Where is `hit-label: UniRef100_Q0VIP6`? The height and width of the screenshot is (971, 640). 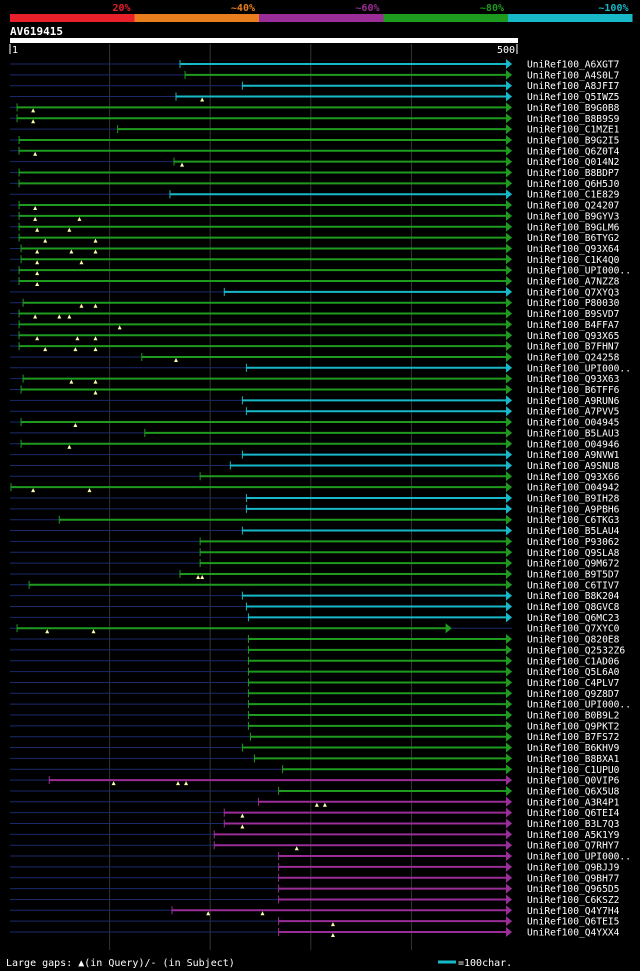 hit-label: UniRef100_Q0VIP6 is located at coordinates (573, 781).